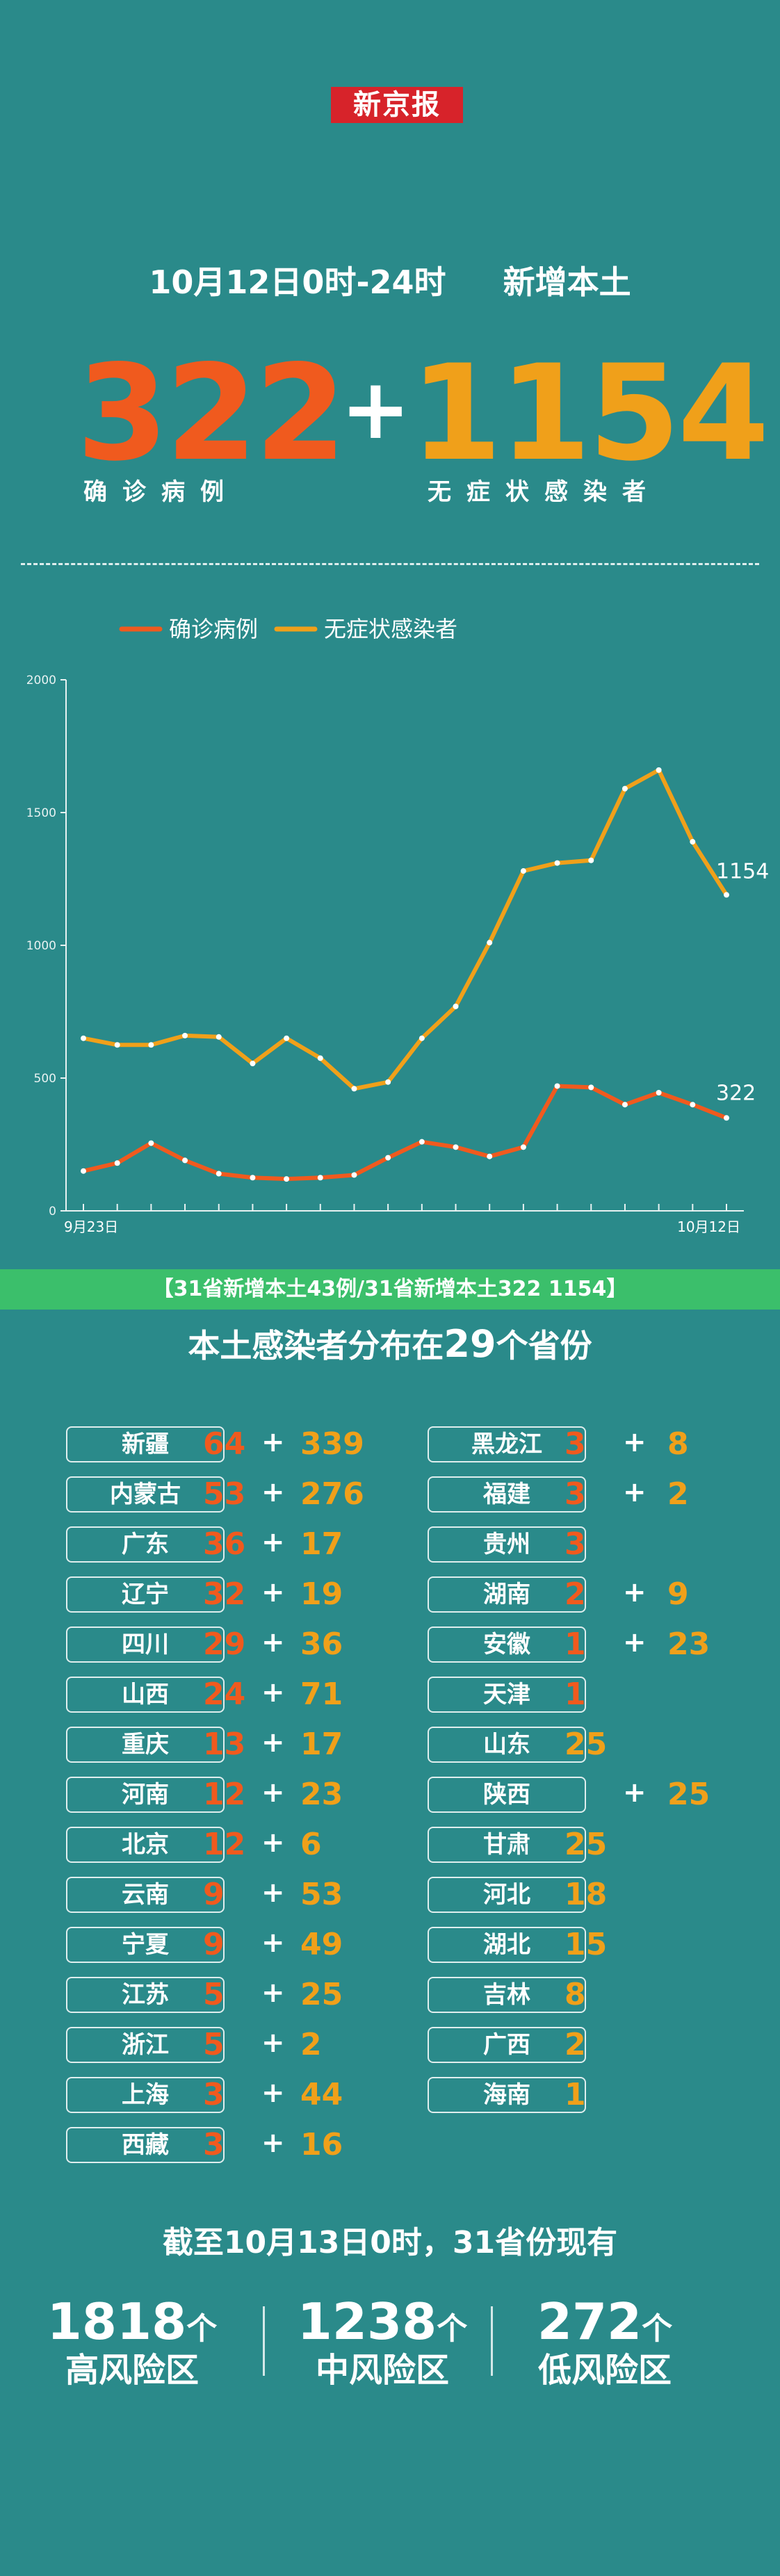 Image resolution: width=780 pixels, height=2576 pixels. Describe the element at coordinates (586, 1944) in the screenshot. I see `province-asymptomatic: 15` at that location.